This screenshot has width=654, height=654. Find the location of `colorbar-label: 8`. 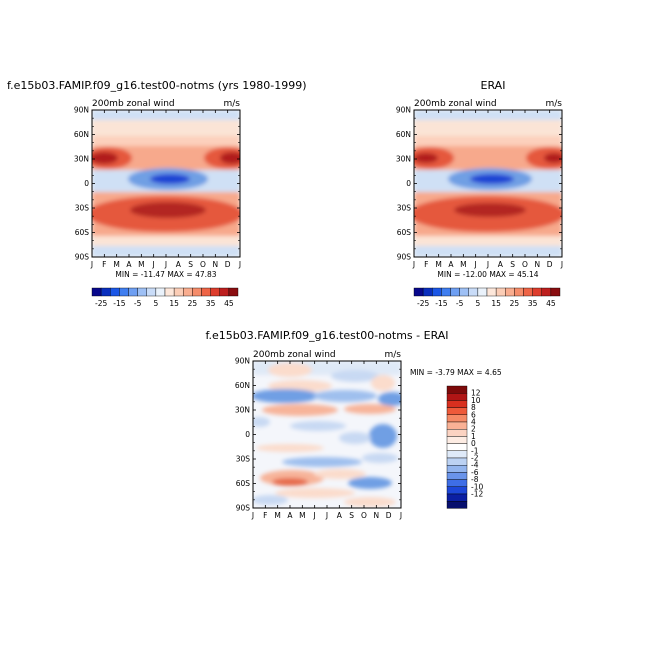

colorbar-label: 8 is located at coordinates (473, 407).